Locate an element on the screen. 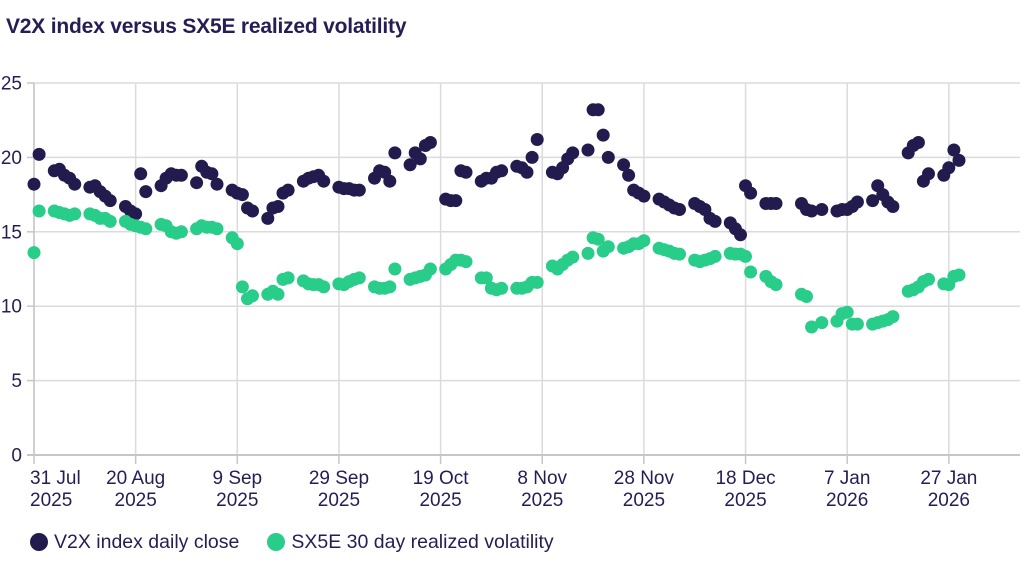 The width and height of the screenshot is (1024, 577). y-tick-label: 25 is located at coordinates (11, 84).